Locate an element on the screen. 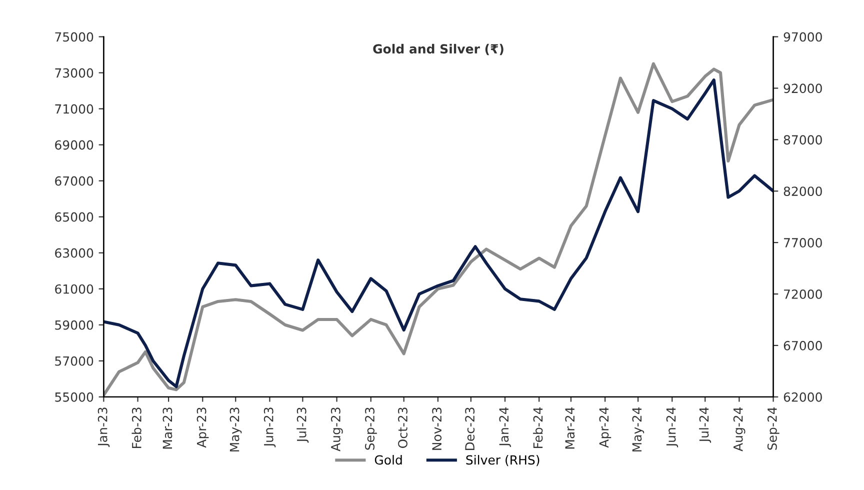 The height and width of the screenshot is (490, 864). y2-tick-label: 77000 is located at coordinates (803, 243).